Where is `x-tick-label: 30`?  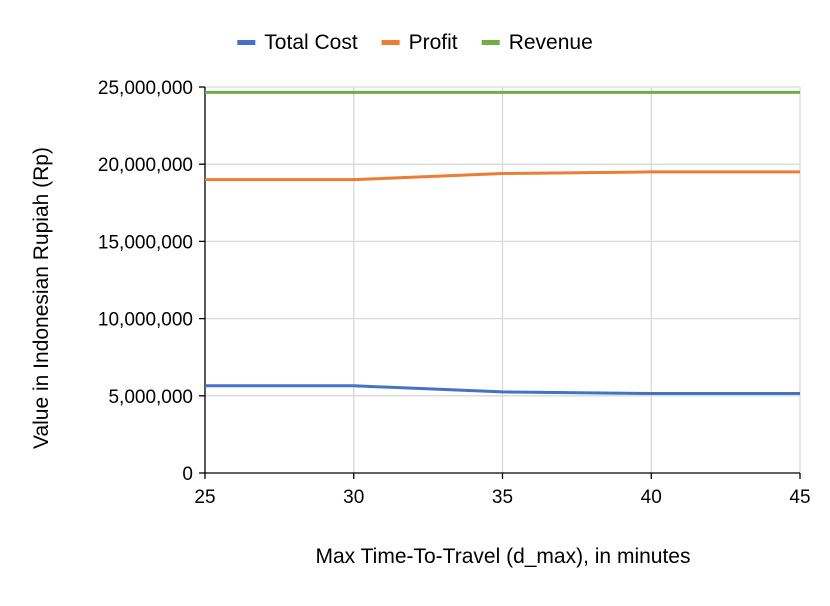
x-tick-label: 30 is located at coordinates (353, 497).